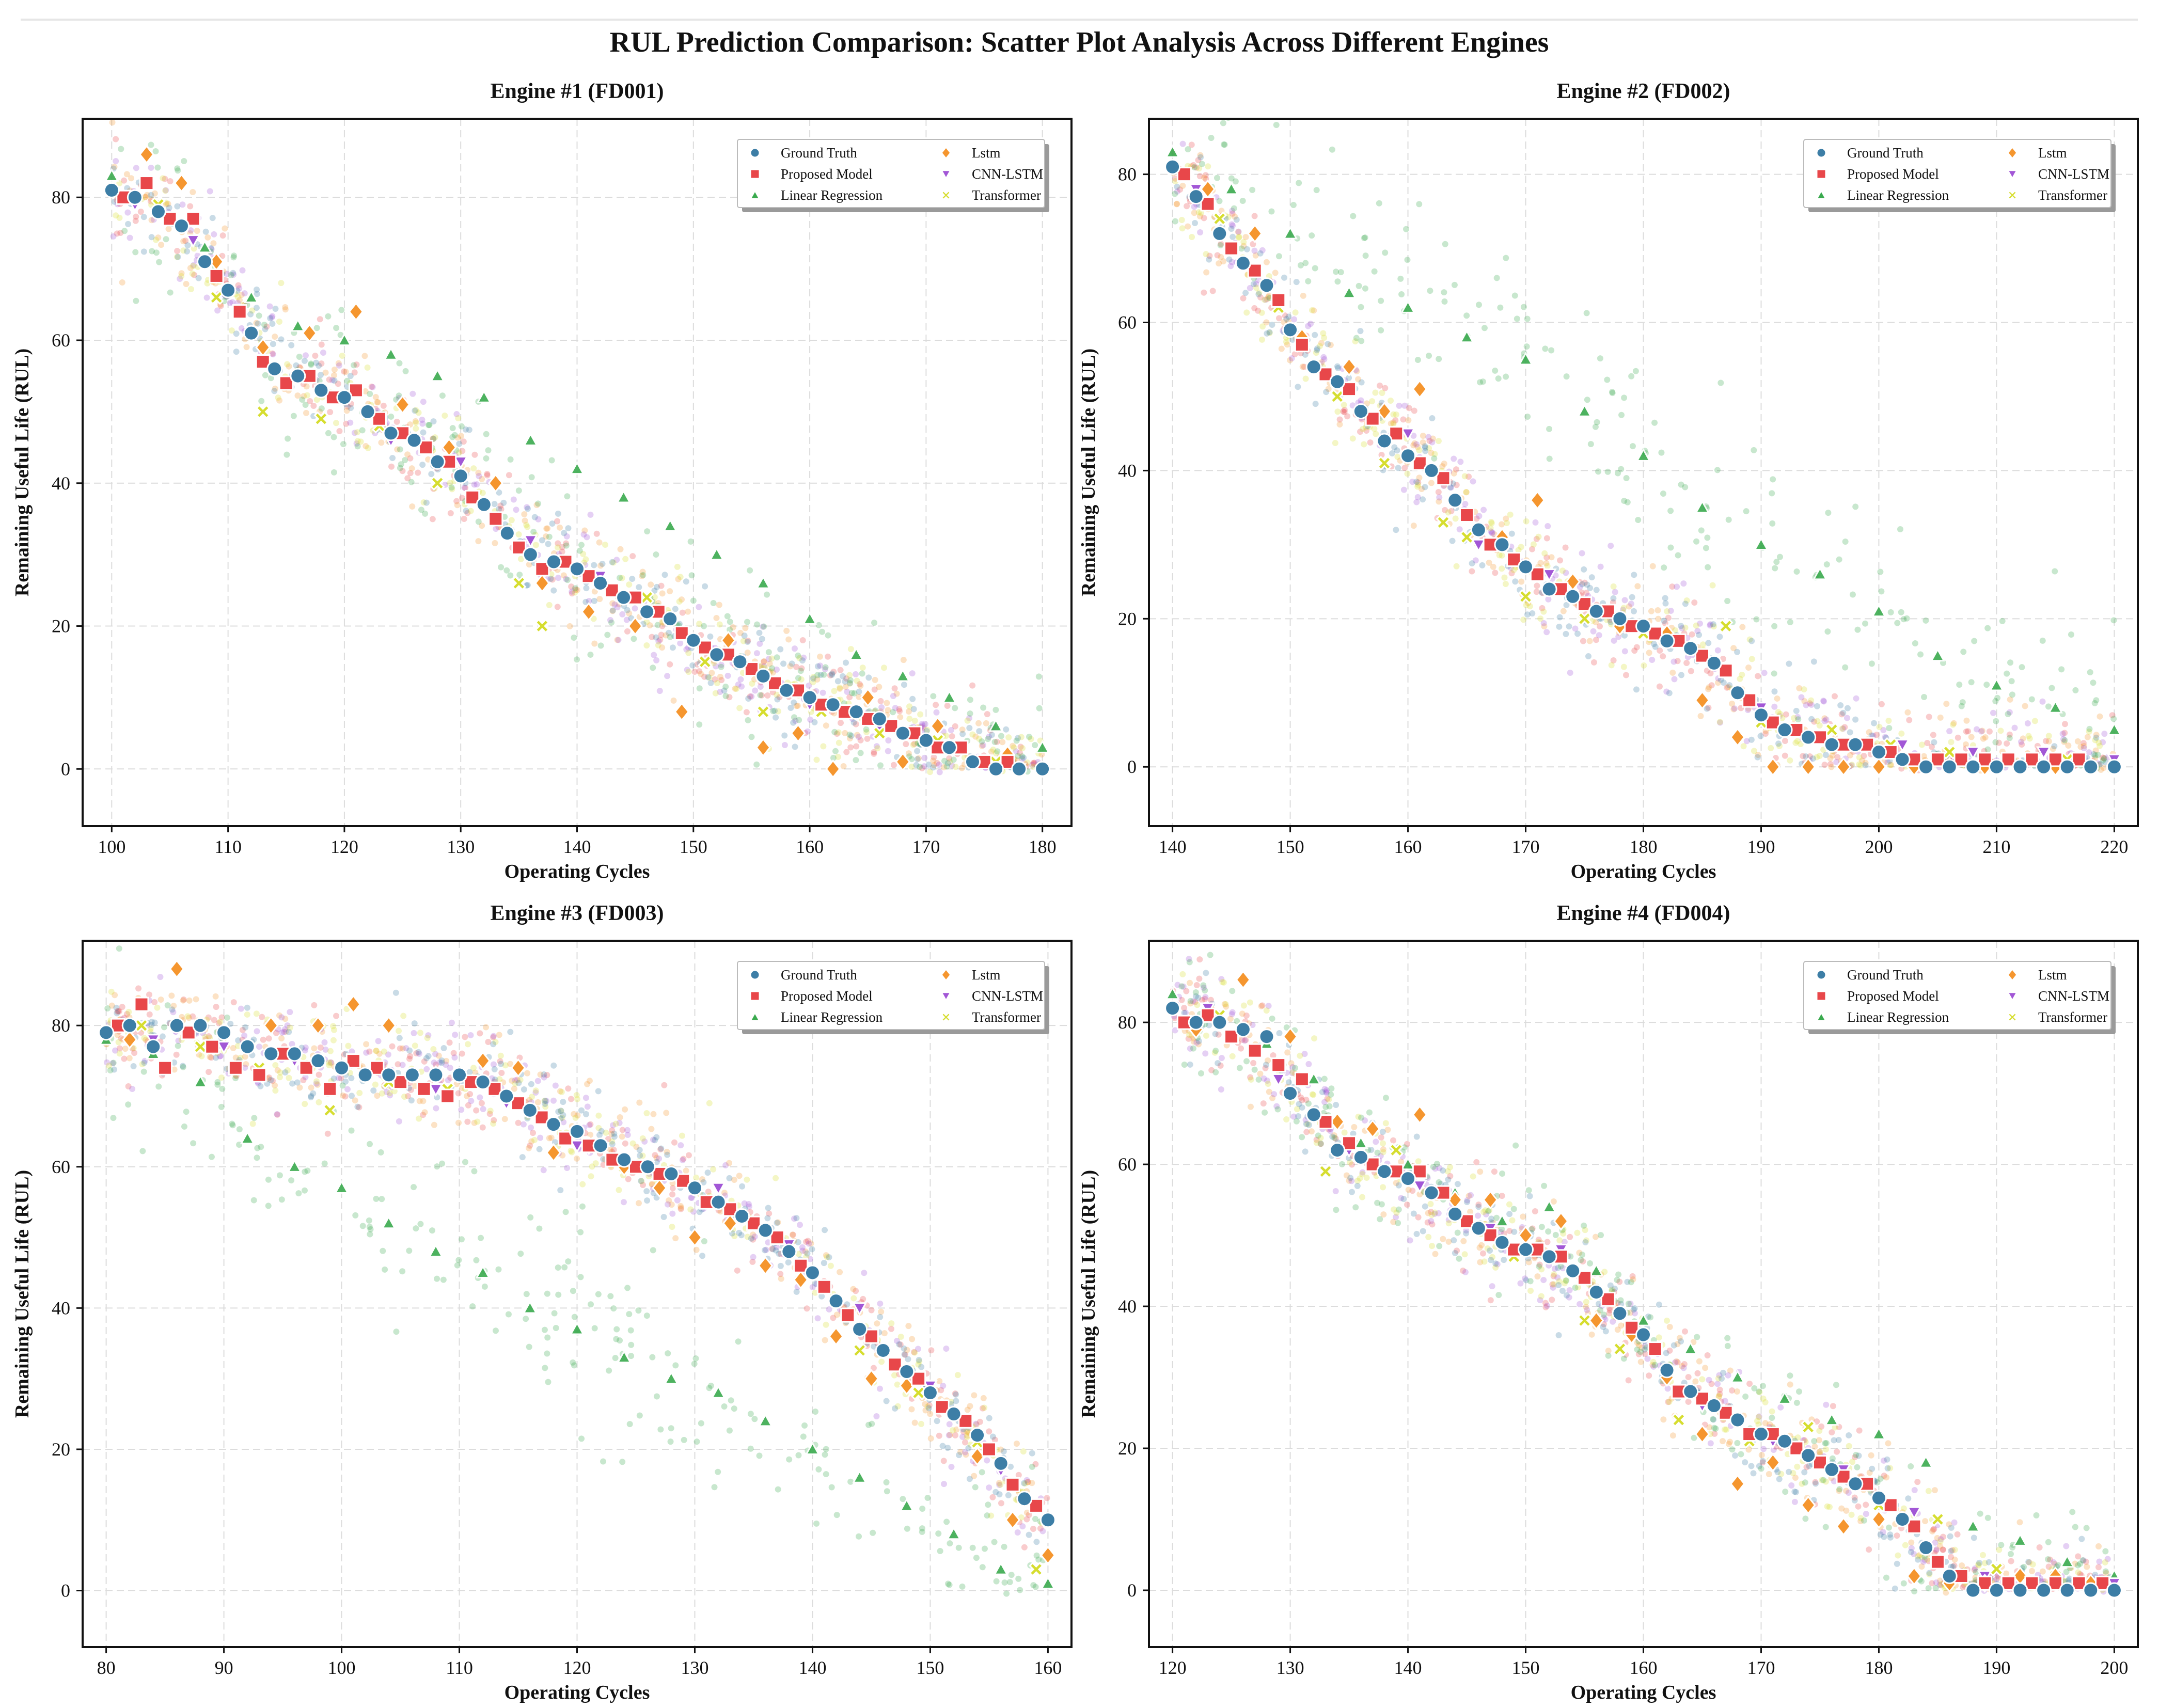  What do you see at coordinates (1127, 618) in the screenshot?
I see `y-tick-label: 20` at bounding box center [1127, 618].